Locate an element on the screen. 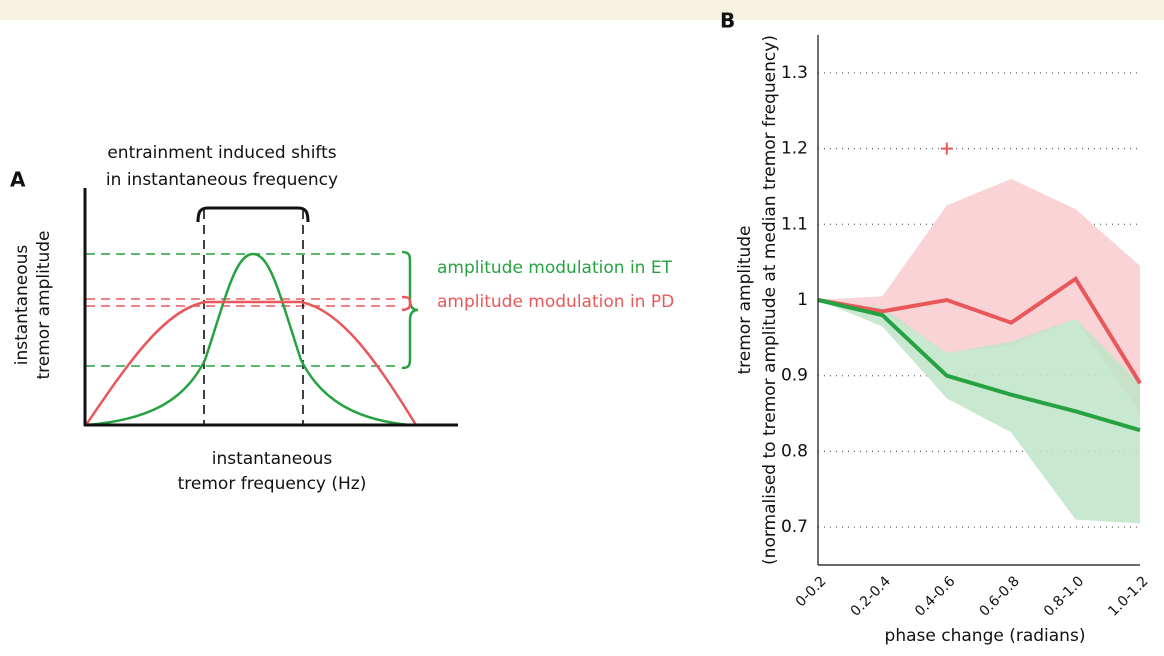 This screenshot has width=1164, height=656. y-tick-label: 1.2 is located at coordinates (794, 149).